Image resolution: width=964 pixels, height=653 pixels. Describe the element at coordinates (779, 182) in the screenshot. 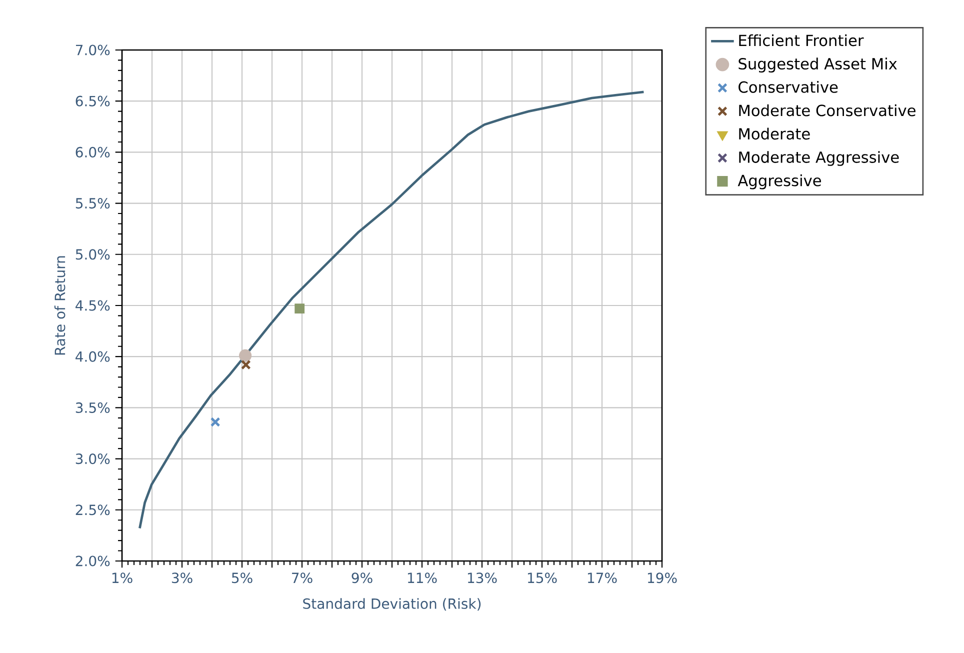

I see `legend-label: Aggressive` at that location.